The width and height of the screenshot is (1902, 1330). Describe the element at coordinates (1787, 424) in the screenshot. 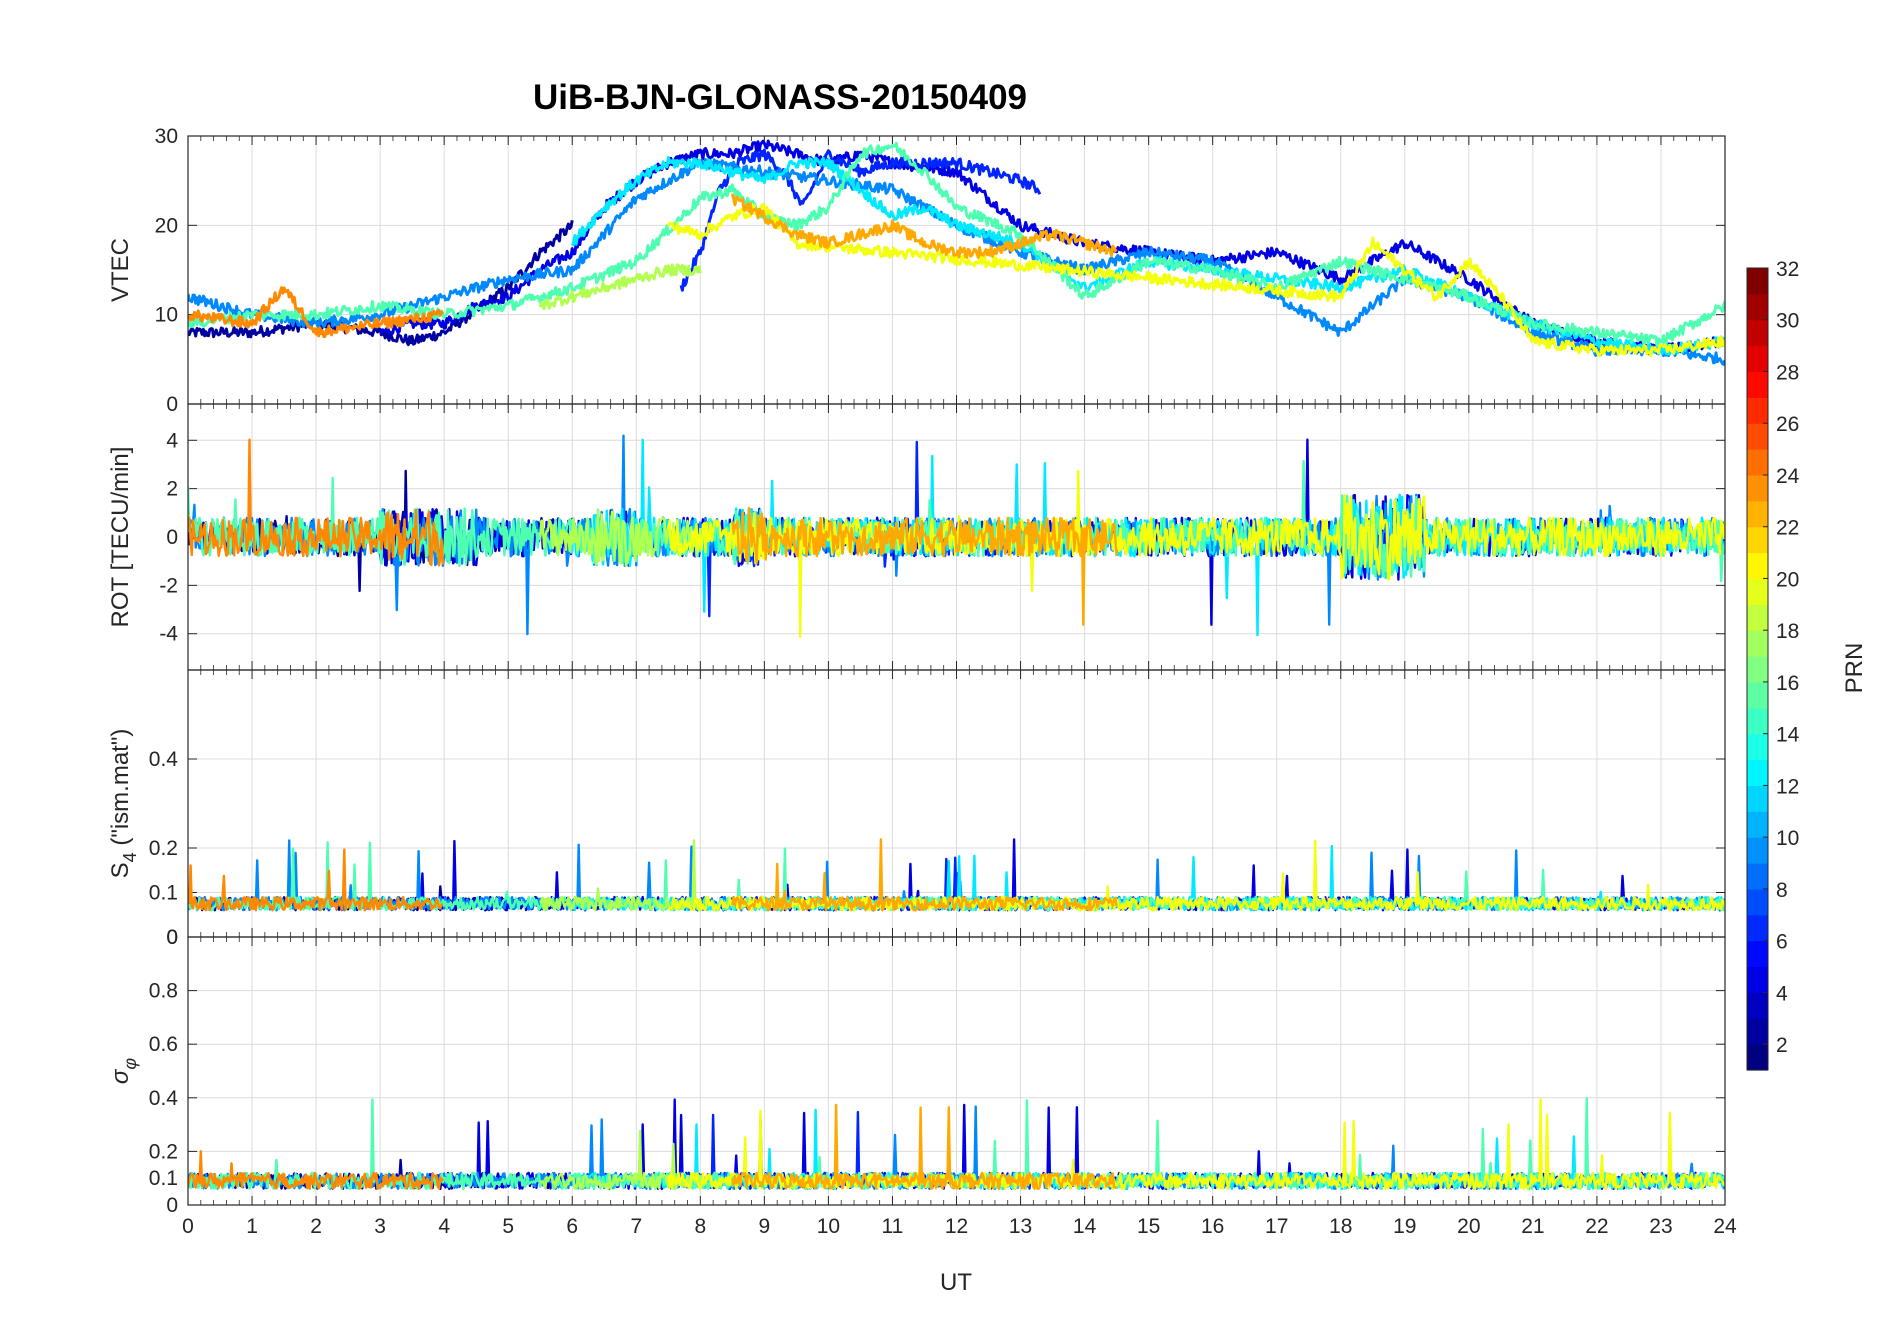

I see `colorbar-tick-label: 26` at that location.